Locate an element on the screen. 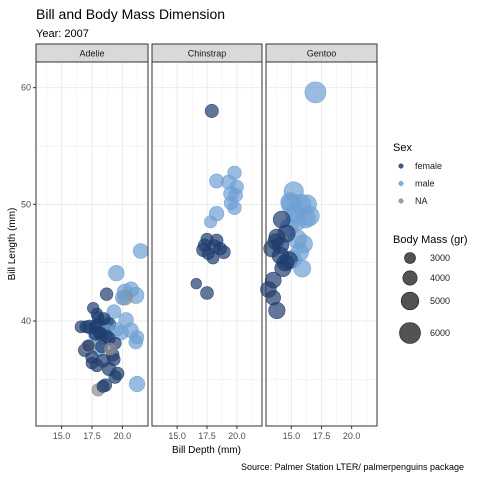 The image size is (480, 480). size-legend-label: 4000 is located at coordinates (440, 278).